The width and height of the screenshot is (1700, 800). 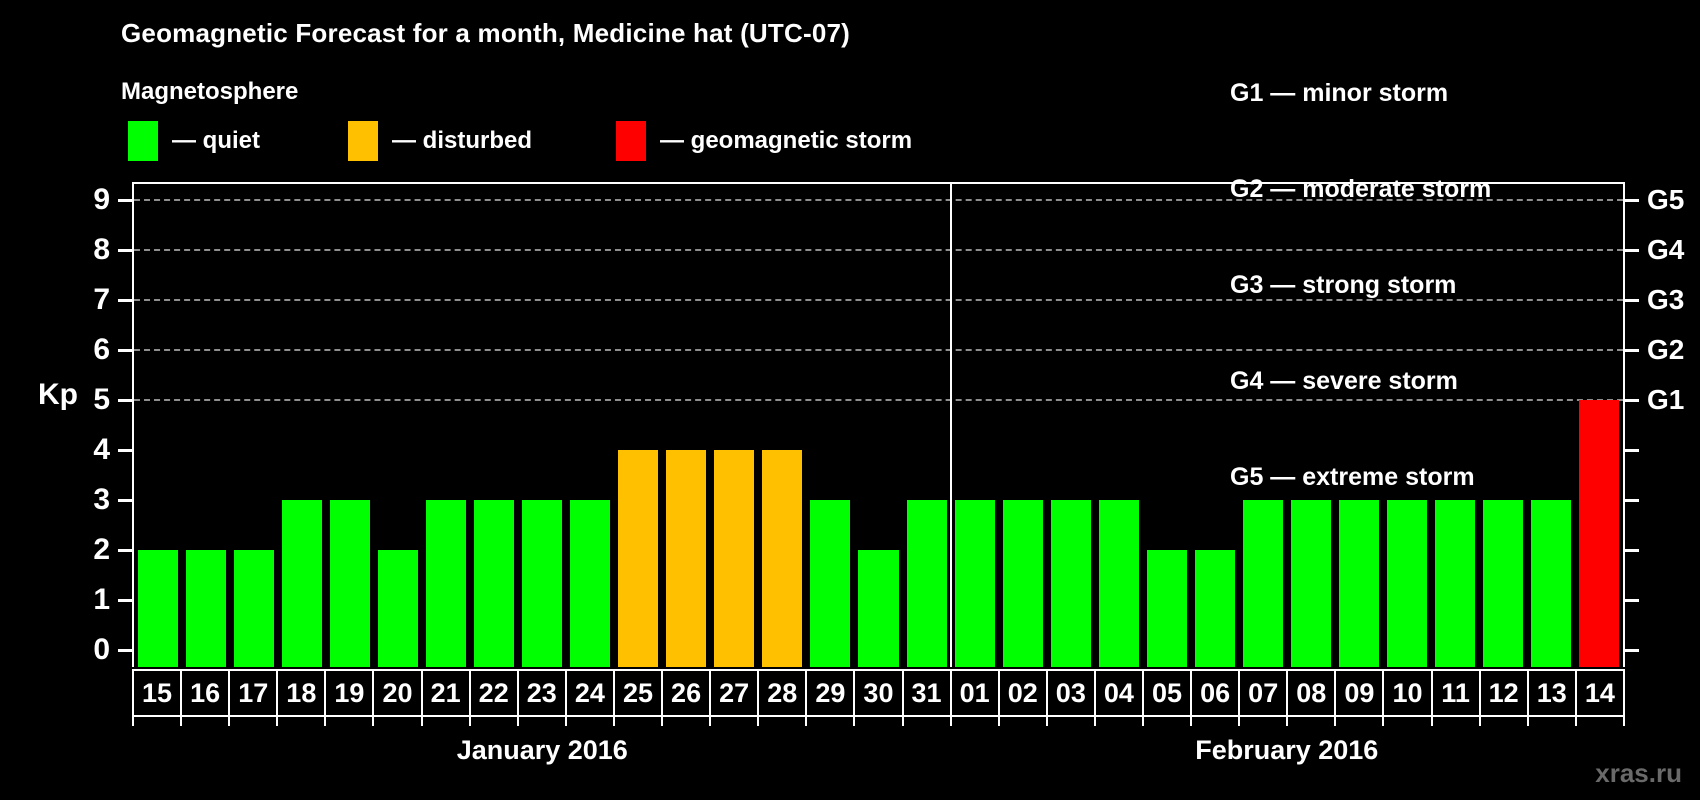 I want to click on gridline-kp9, so click(x=878, y=200).